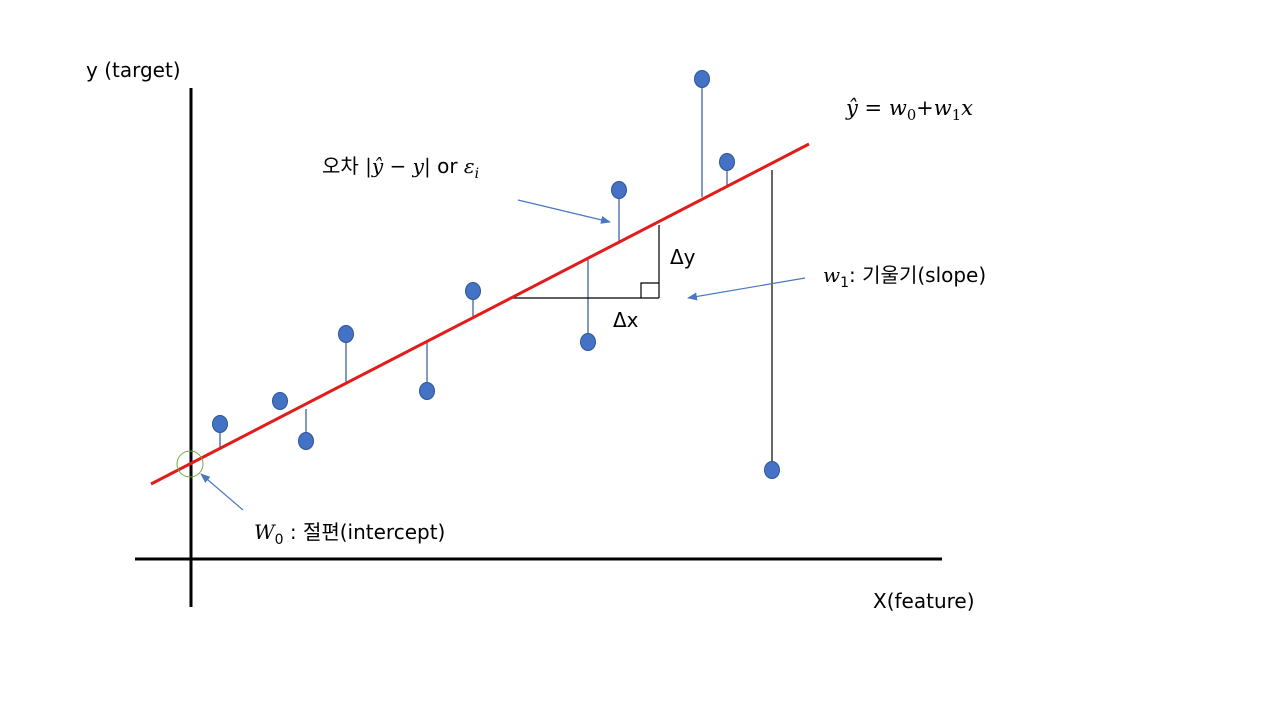 Image resolution: width=1280 pixels, height=720 pixels. I want to click on eq-sub1: 1, so click(956, 116).